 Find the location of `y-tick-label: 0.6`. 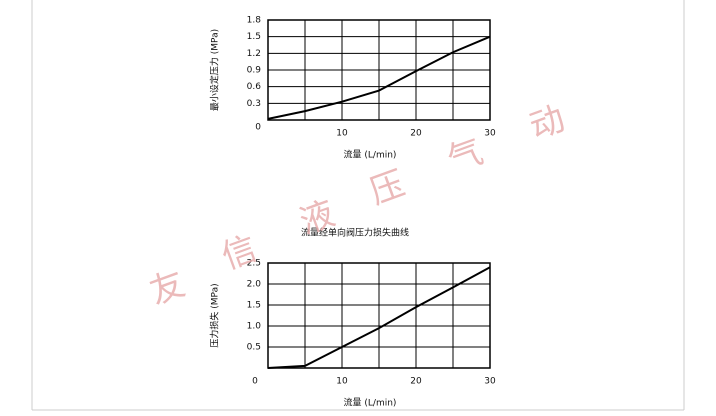

y-tick-label: 0.6 is located at coordinates (254, 87).